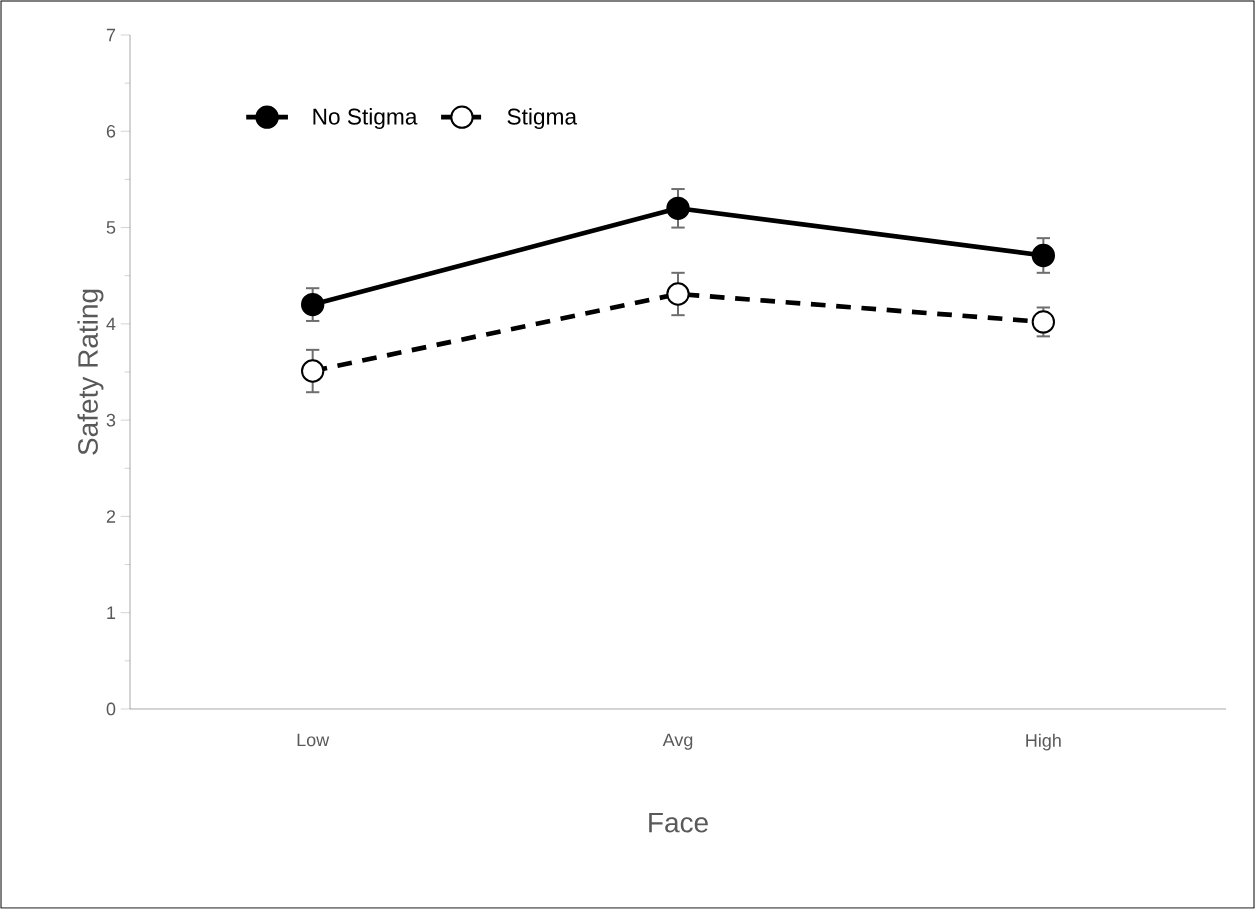 The height and width of the screenshot is (909, 1255). I want to click on y-tick-label: 1, so click(111, 612).